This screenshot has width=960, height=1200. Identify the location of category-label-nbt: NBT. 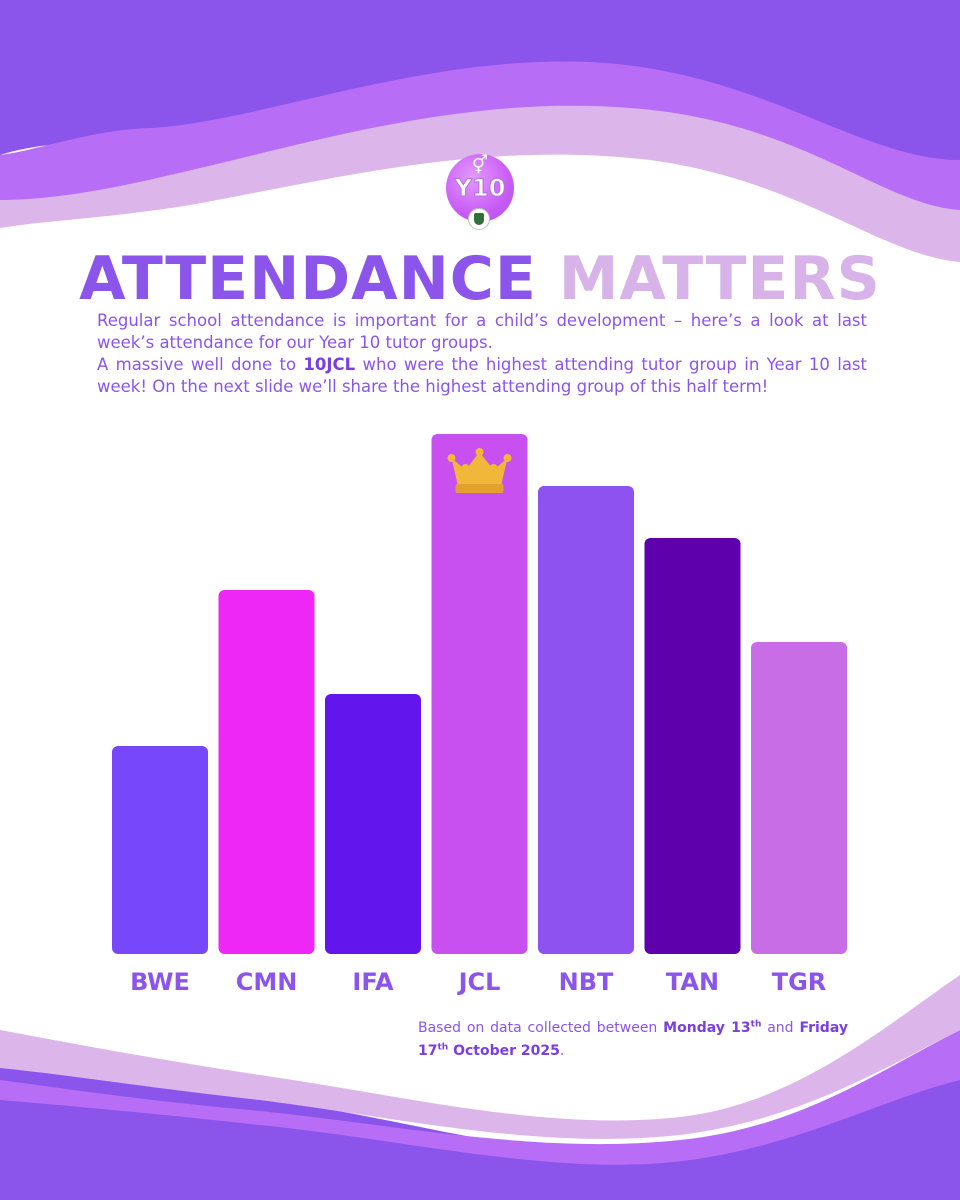
(586, 982).